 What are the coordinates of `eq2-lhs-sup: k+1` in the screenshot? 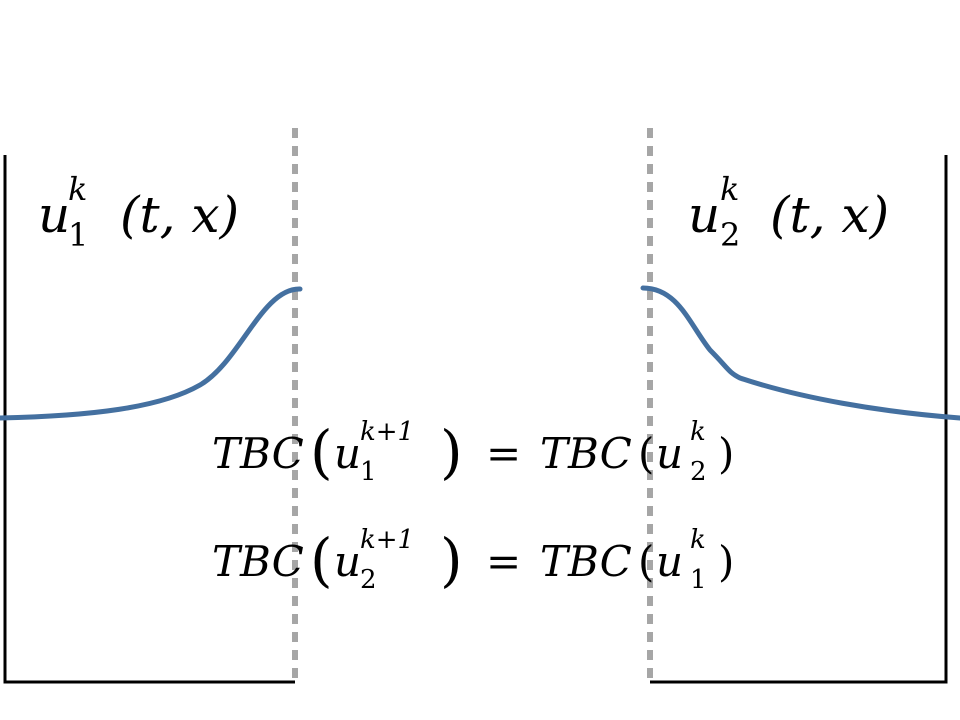 It's located at (387, 540).